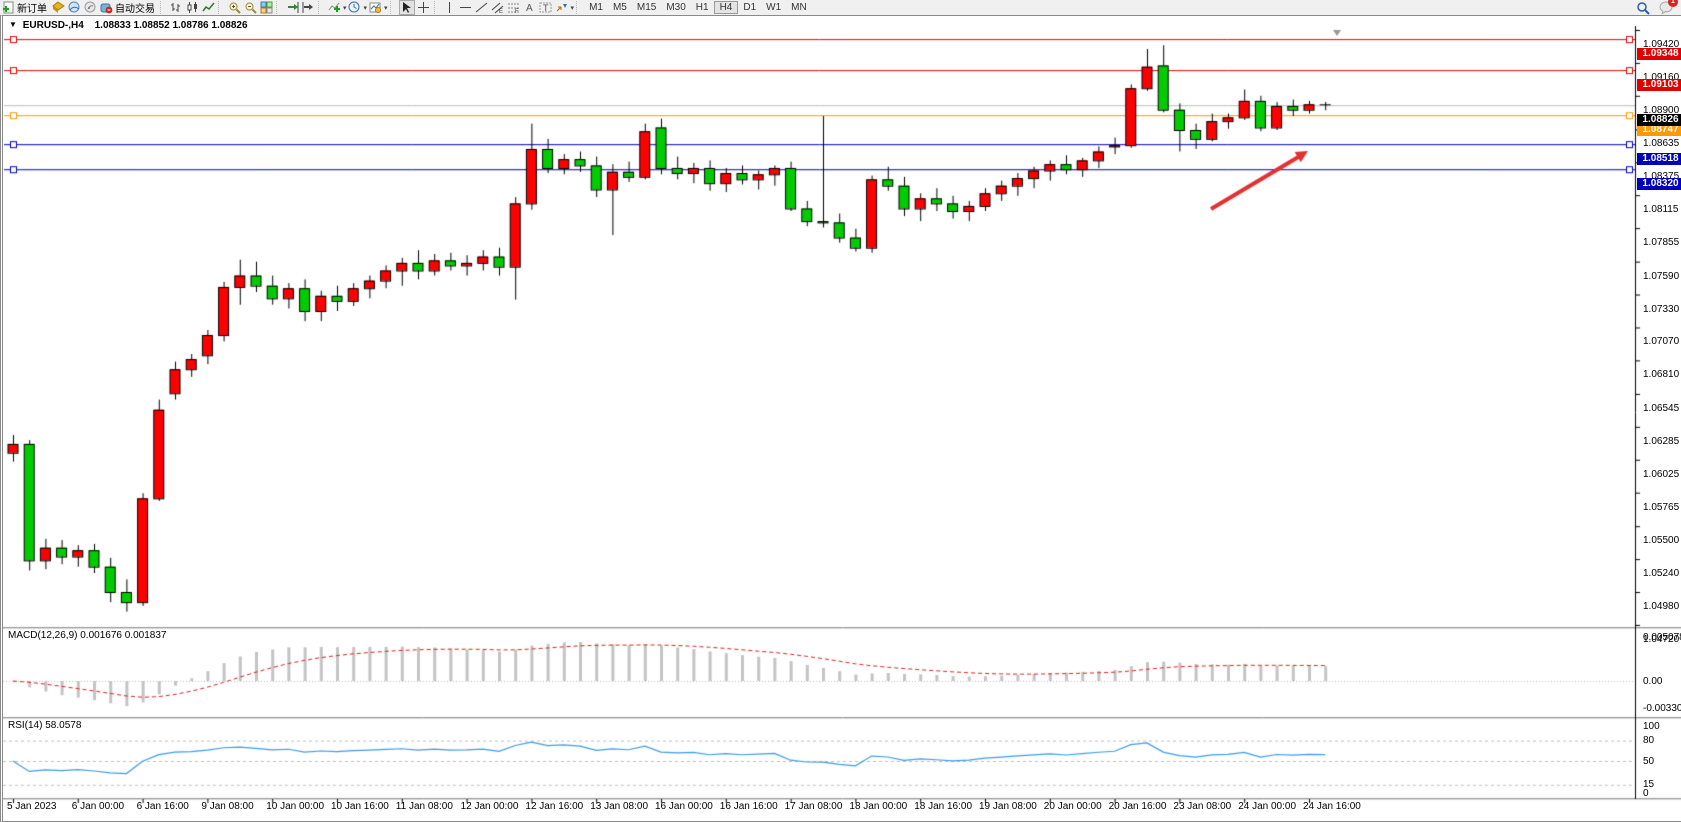  Describe the element at coordinates (1649, 761) in the screenshot. I see `rsi-axis-50: 50` at that location.